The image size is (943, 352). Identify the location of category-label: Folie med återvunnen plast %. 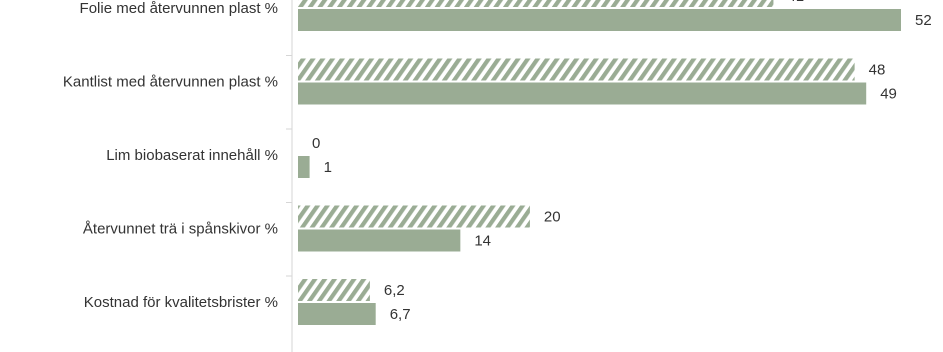
(179, 8).